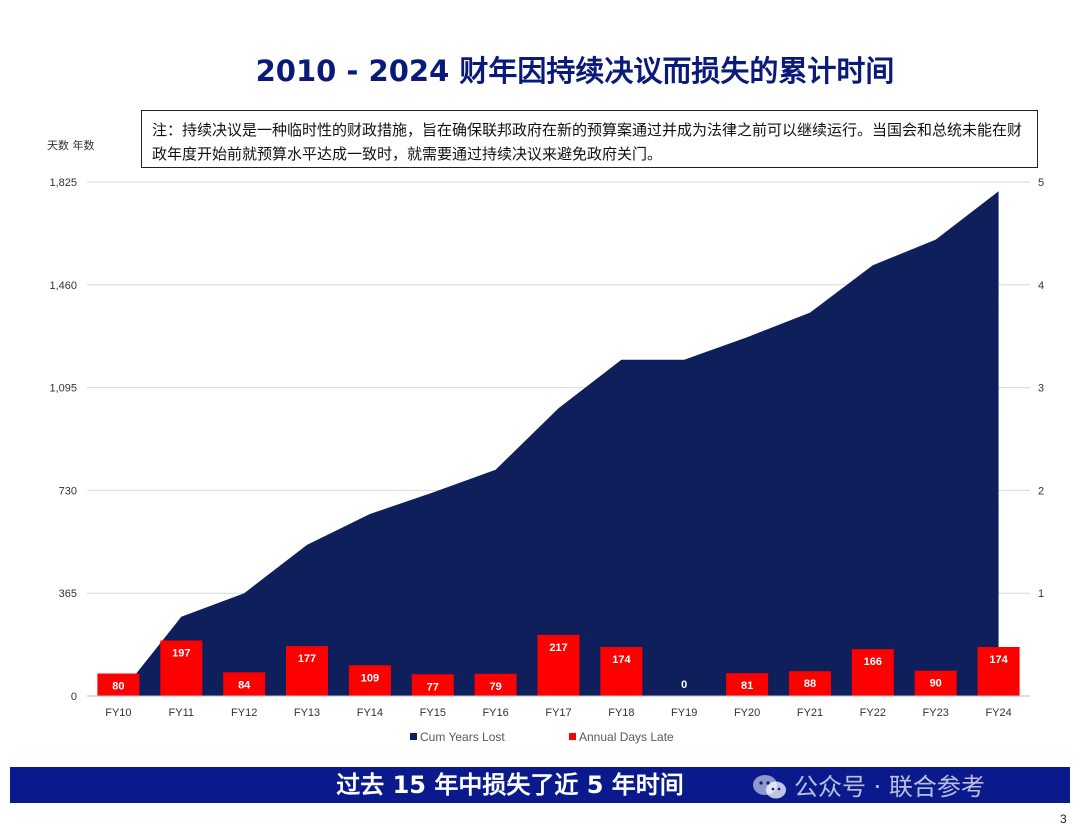 This screenshot has height=835, width=1080. I want to click on watermark: 公众号 · 联合参考, so click(868, 787).